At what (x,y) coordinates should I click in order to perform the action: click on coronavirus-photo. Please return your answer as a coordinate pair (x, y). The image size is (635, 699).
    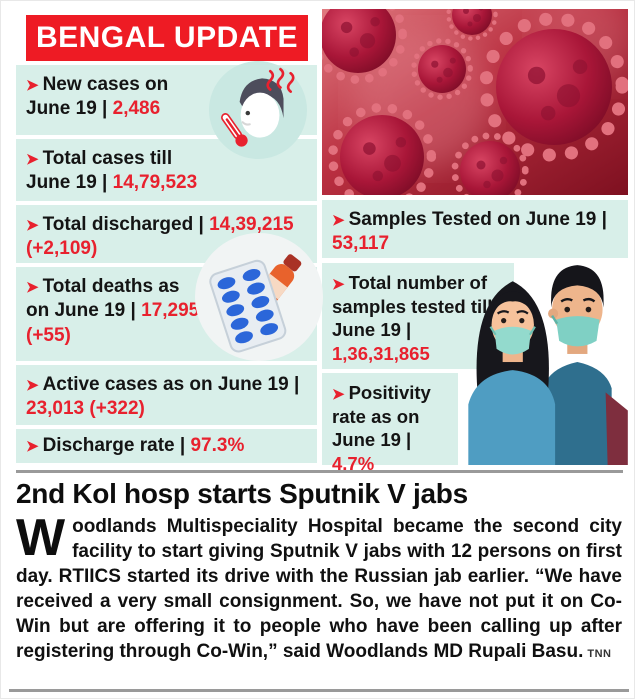
    Looking at the image, I should click on (477, 98).